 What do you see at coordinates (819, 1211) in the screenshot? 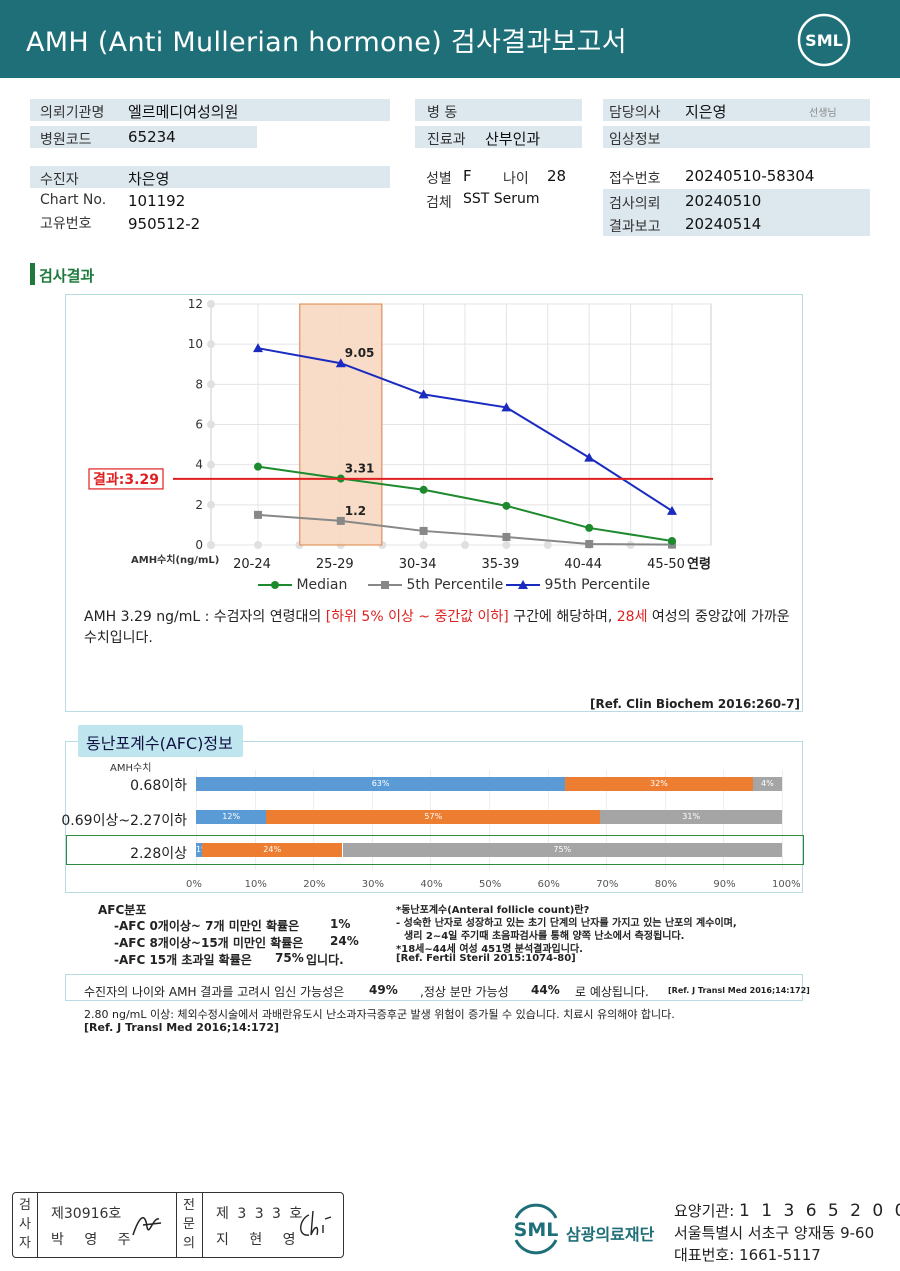
I see `footer-code-value: 1 1 3 6 5 2 0 0` at bounding box center [819, 1211].